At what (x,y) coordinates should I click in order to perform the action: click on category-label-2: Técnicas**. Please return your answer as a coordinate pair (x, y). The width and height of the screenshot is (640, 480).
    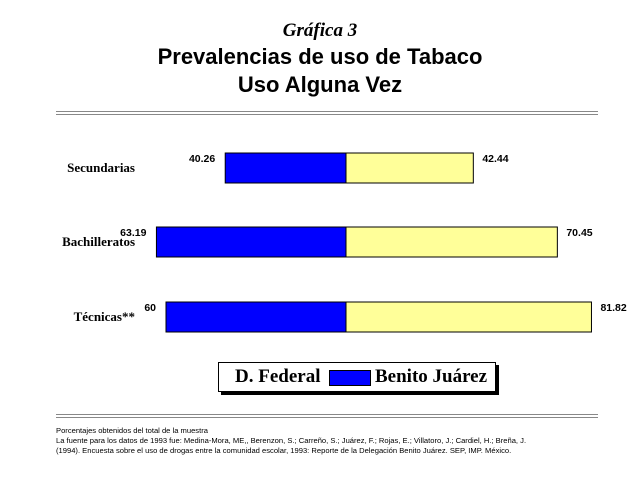
    Looking at the image, I should click on (104, 316).